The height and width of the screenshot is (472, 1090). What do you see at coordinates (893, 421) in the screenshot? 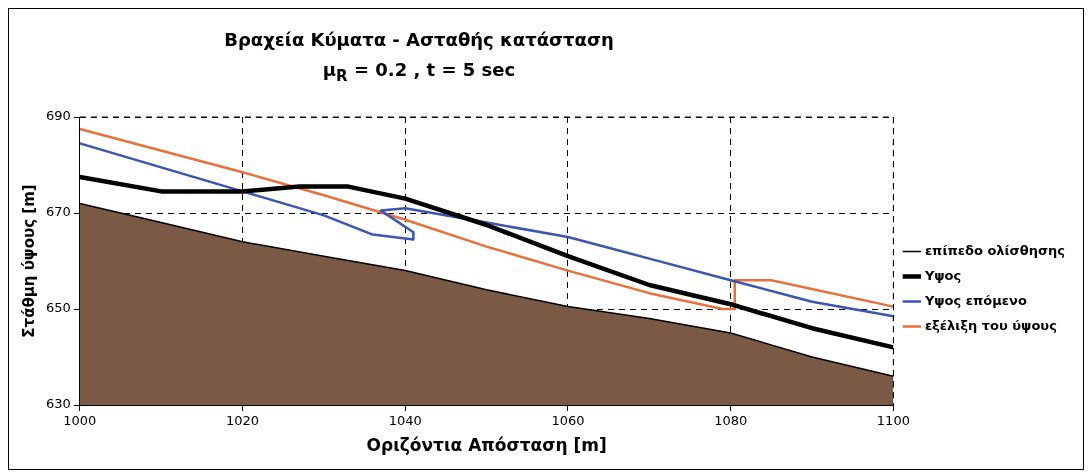
I see `x-tick-label: 1100` at bounding box center [893, 421].